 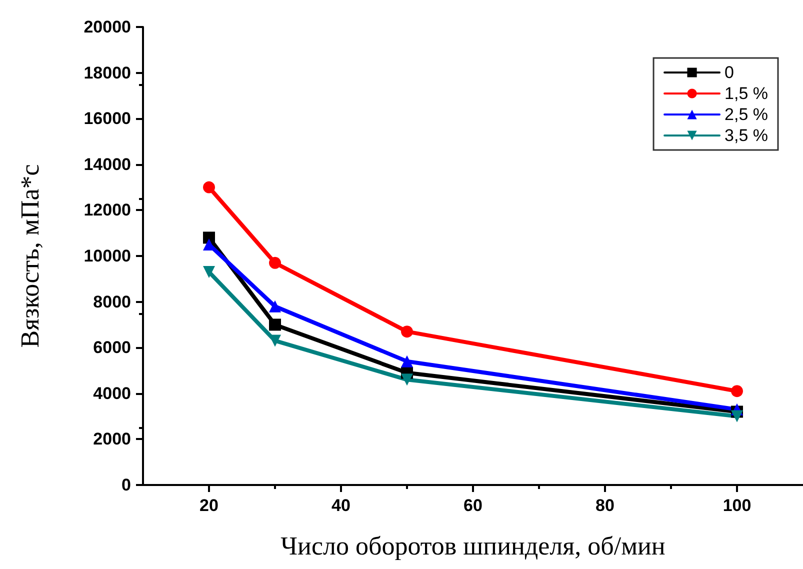 What do you see at coordinates (30, 256) in the screenshot?
I see `y-axis-title: Вязкость, мПа*с` at bounding box center [30, 256].